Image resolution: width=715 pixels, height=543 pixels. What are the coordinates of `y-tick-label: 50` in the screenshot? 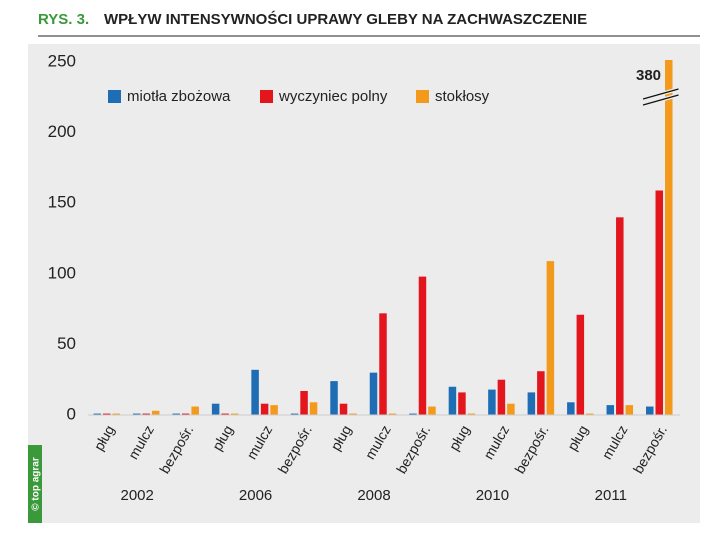 It's located at (66, 343).